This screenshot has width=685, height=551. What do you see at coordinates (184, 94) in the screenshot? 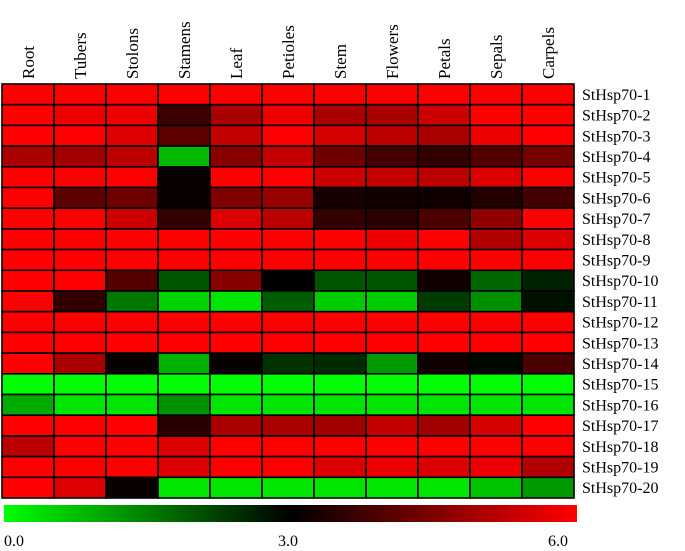
I see `heatmap-cell-StHsp70-1-Stamens` at bounding box center [184, 94].